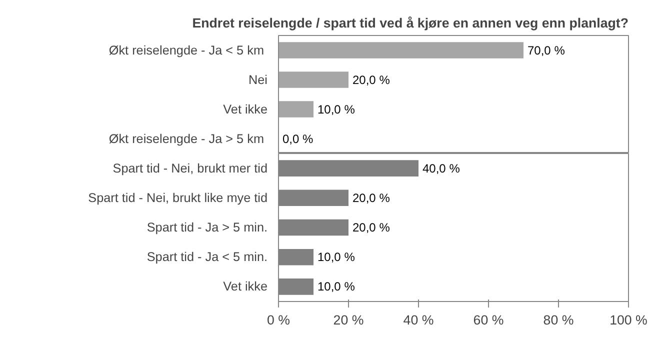 This screenshot has width=655, height=340. What do you see at coordinates (207, 227) in the screenshot?
I see `y-tick-label: Spart tid - Ja > 5 min.` at bounding box center [207, 227].